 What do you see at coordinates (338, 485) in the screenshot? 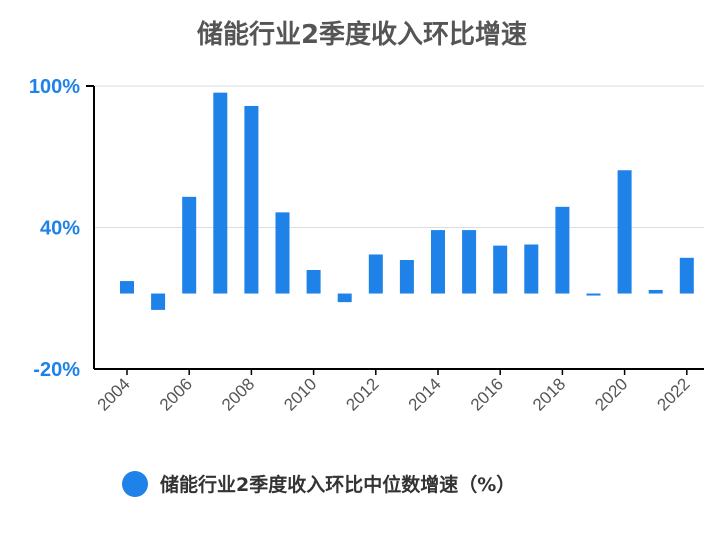
I see `legend-label: 储能行业2季度收入环比中位数增速（%）` at bounding box center [338, 485].